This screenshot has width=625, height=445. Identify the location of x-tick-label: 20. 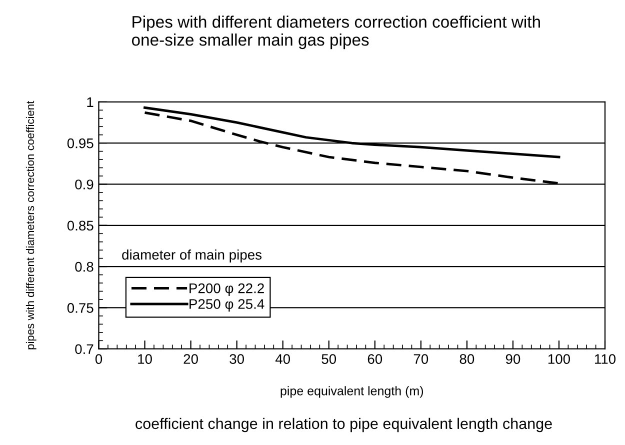
(191, 359).